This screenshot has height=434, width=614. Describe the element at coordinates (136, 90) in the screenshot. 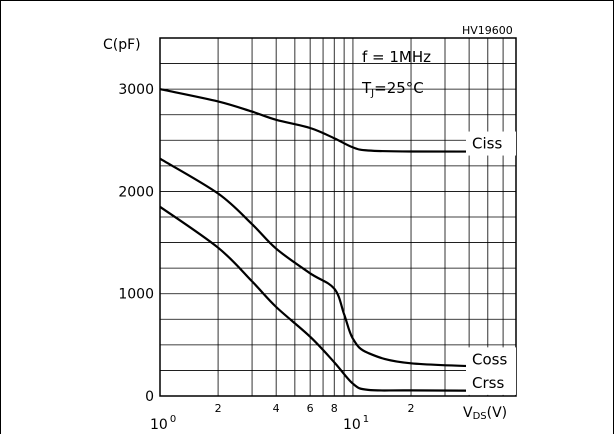

I see `y-tick-label: 3000` at that location.